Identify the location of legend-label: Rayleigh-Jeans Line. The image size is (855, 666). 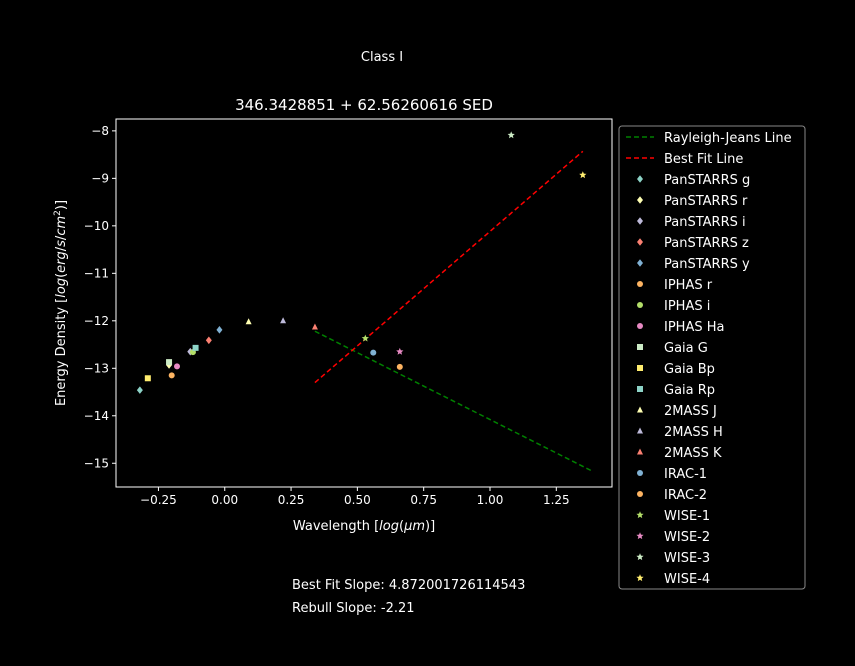
(728, 138).